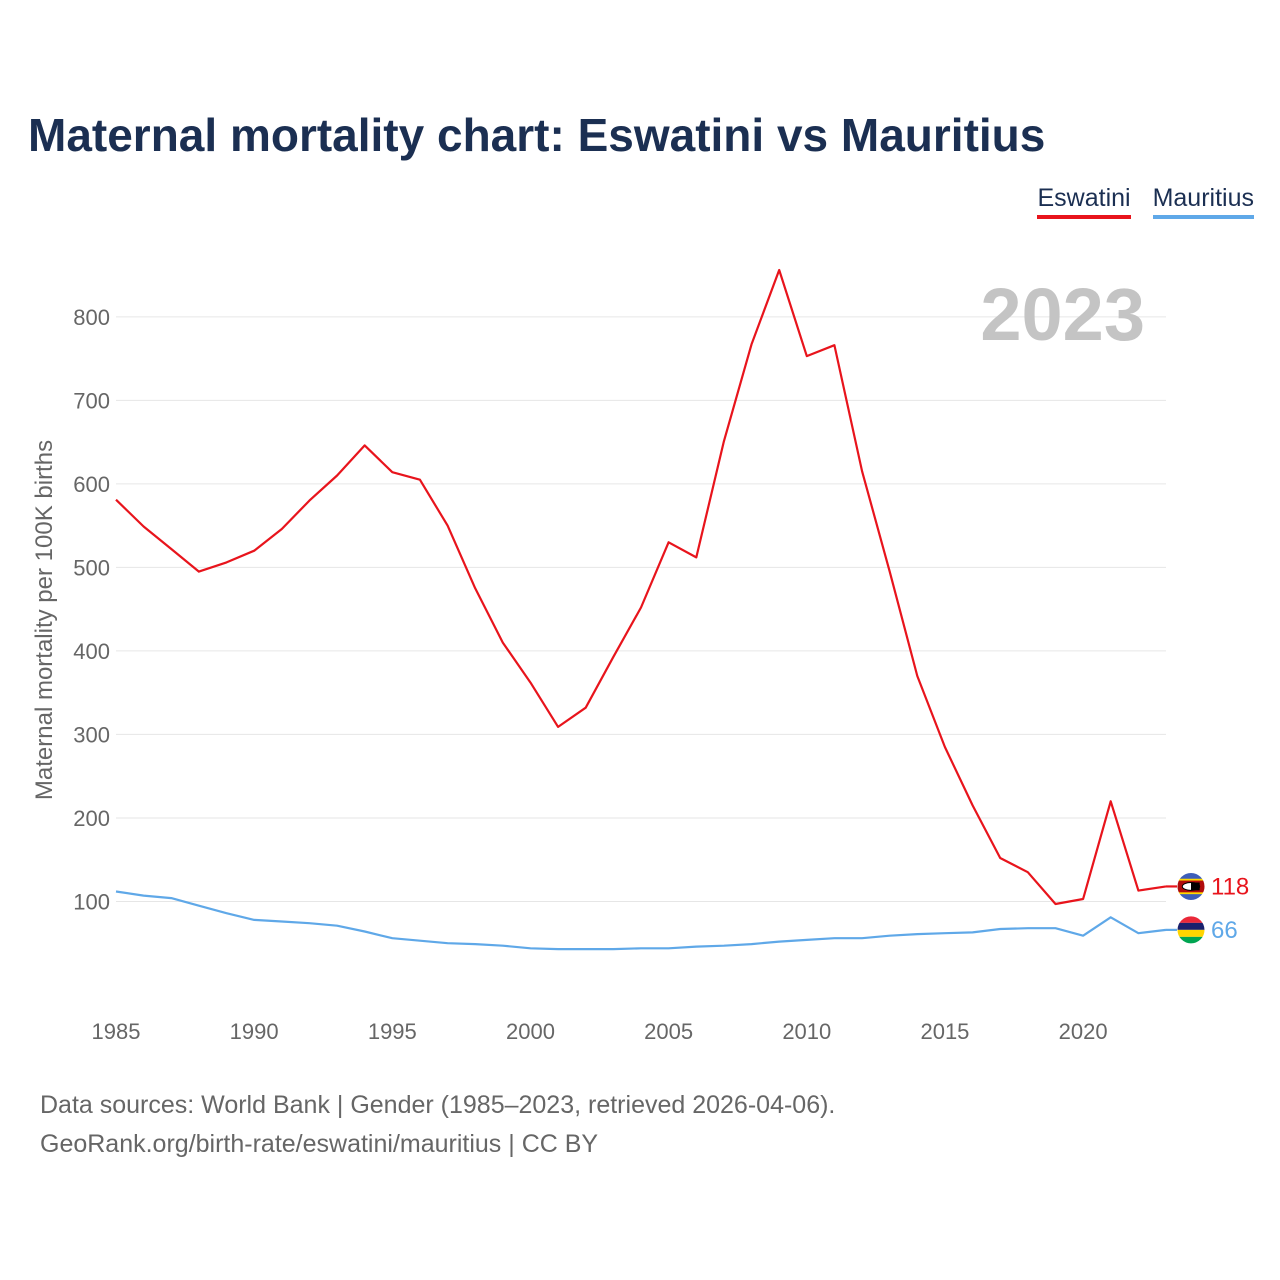 Image resolution: width=1280 pixels, height=1280 pixels. Describe the element at coordinates (1203, 201) in the screenshot. I see `legend-item-mauritius: Mauritius` at that location.